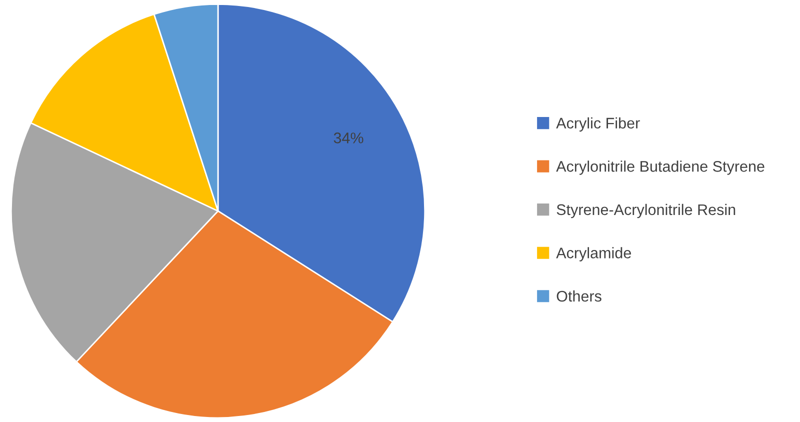 The height and width of the screenshot is (422, 800). I want to click on legend-label: Acrylic Fiber, so click(598, 124).